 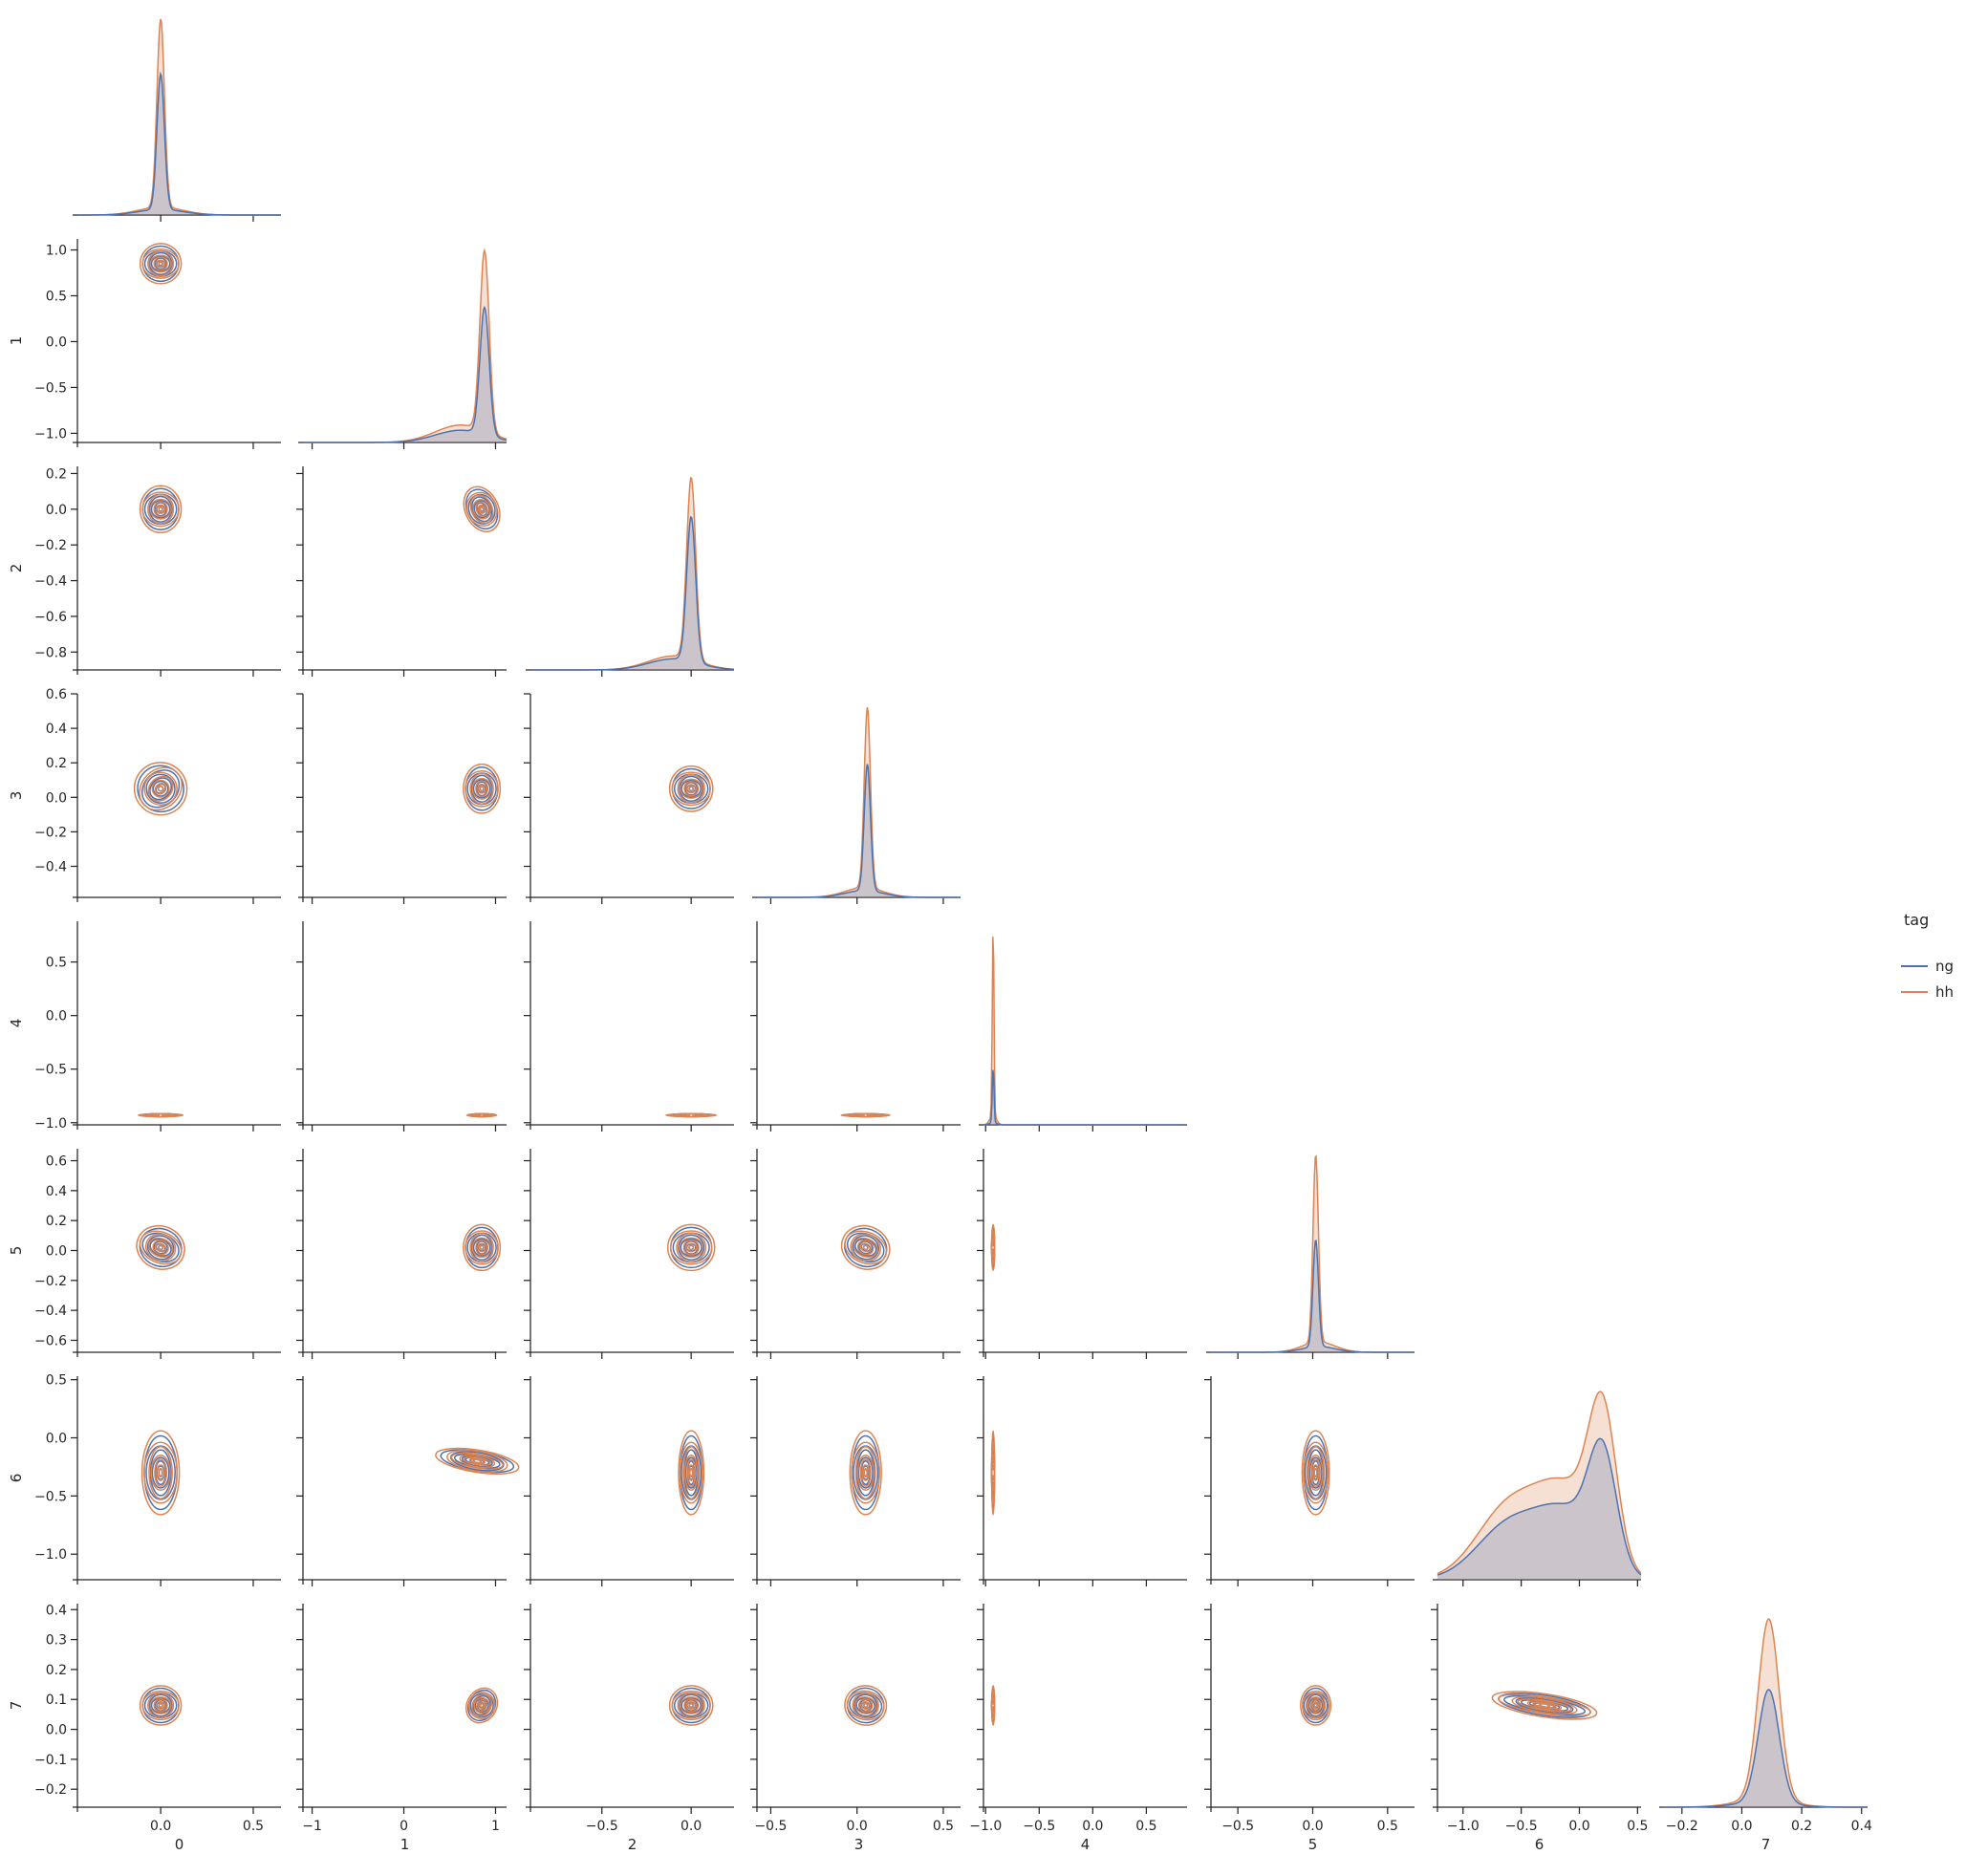 What do you see at coordinates (312, 1826) in the screenshot?
I see `x-tick-label: −1` at bounding box center [312, 1826].